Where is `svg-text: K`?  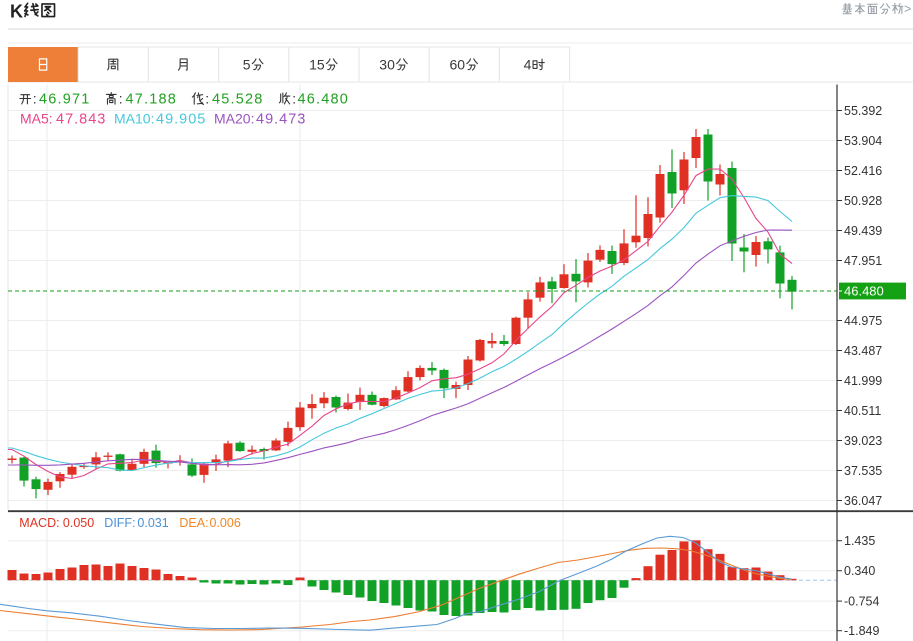
svg-text: K is located at coordinates (16, 12).